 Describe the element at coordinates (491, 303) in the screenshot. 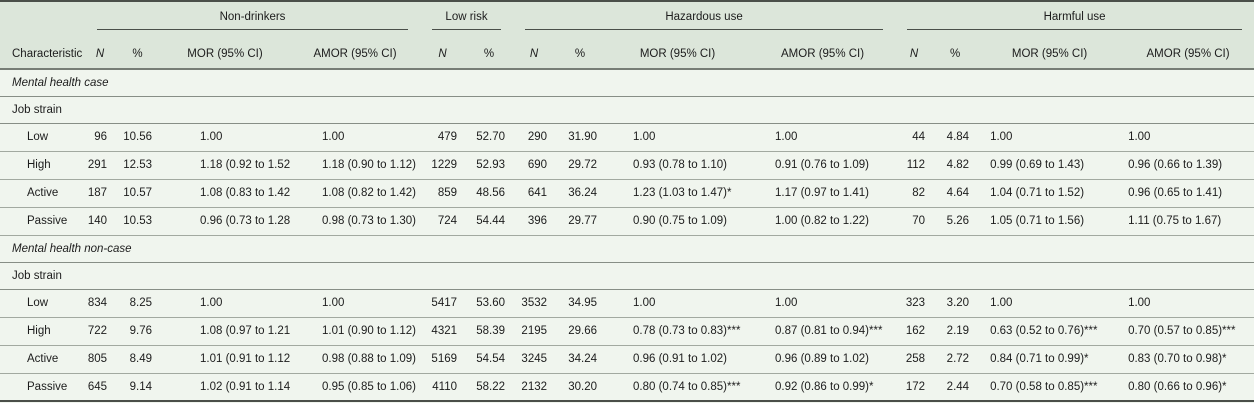

I see `data-cell: 53.60` at that location.